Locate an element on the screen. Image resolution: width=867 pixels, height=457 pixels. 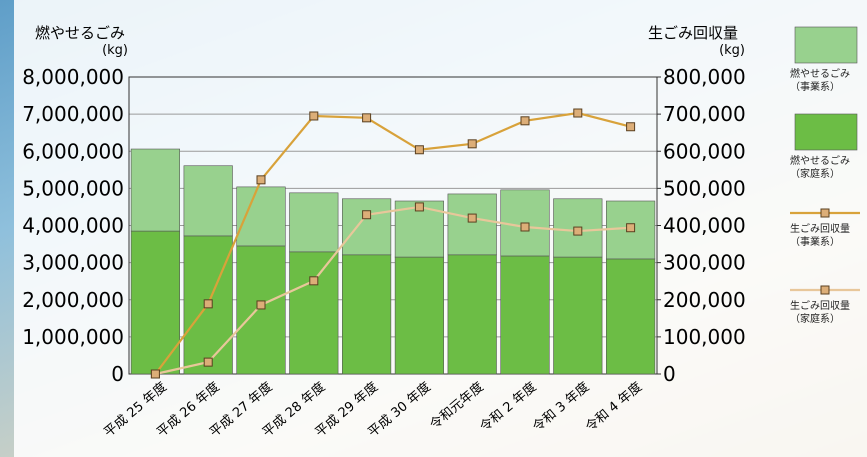
y-tick-label: 8,000,000 is located at coordinates (73, 77).